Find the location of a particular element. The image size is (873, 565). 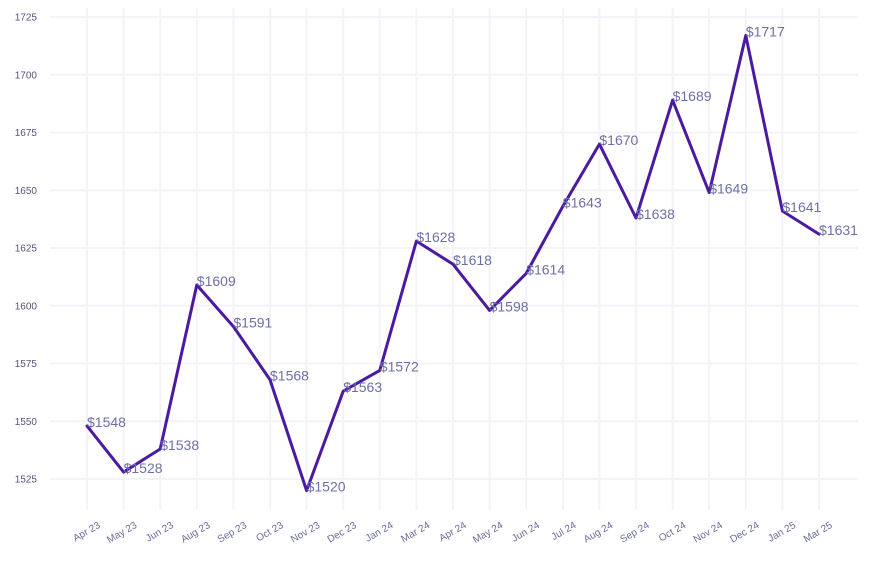

y-tick-label: 1575 is located at coordinates (26, 364).